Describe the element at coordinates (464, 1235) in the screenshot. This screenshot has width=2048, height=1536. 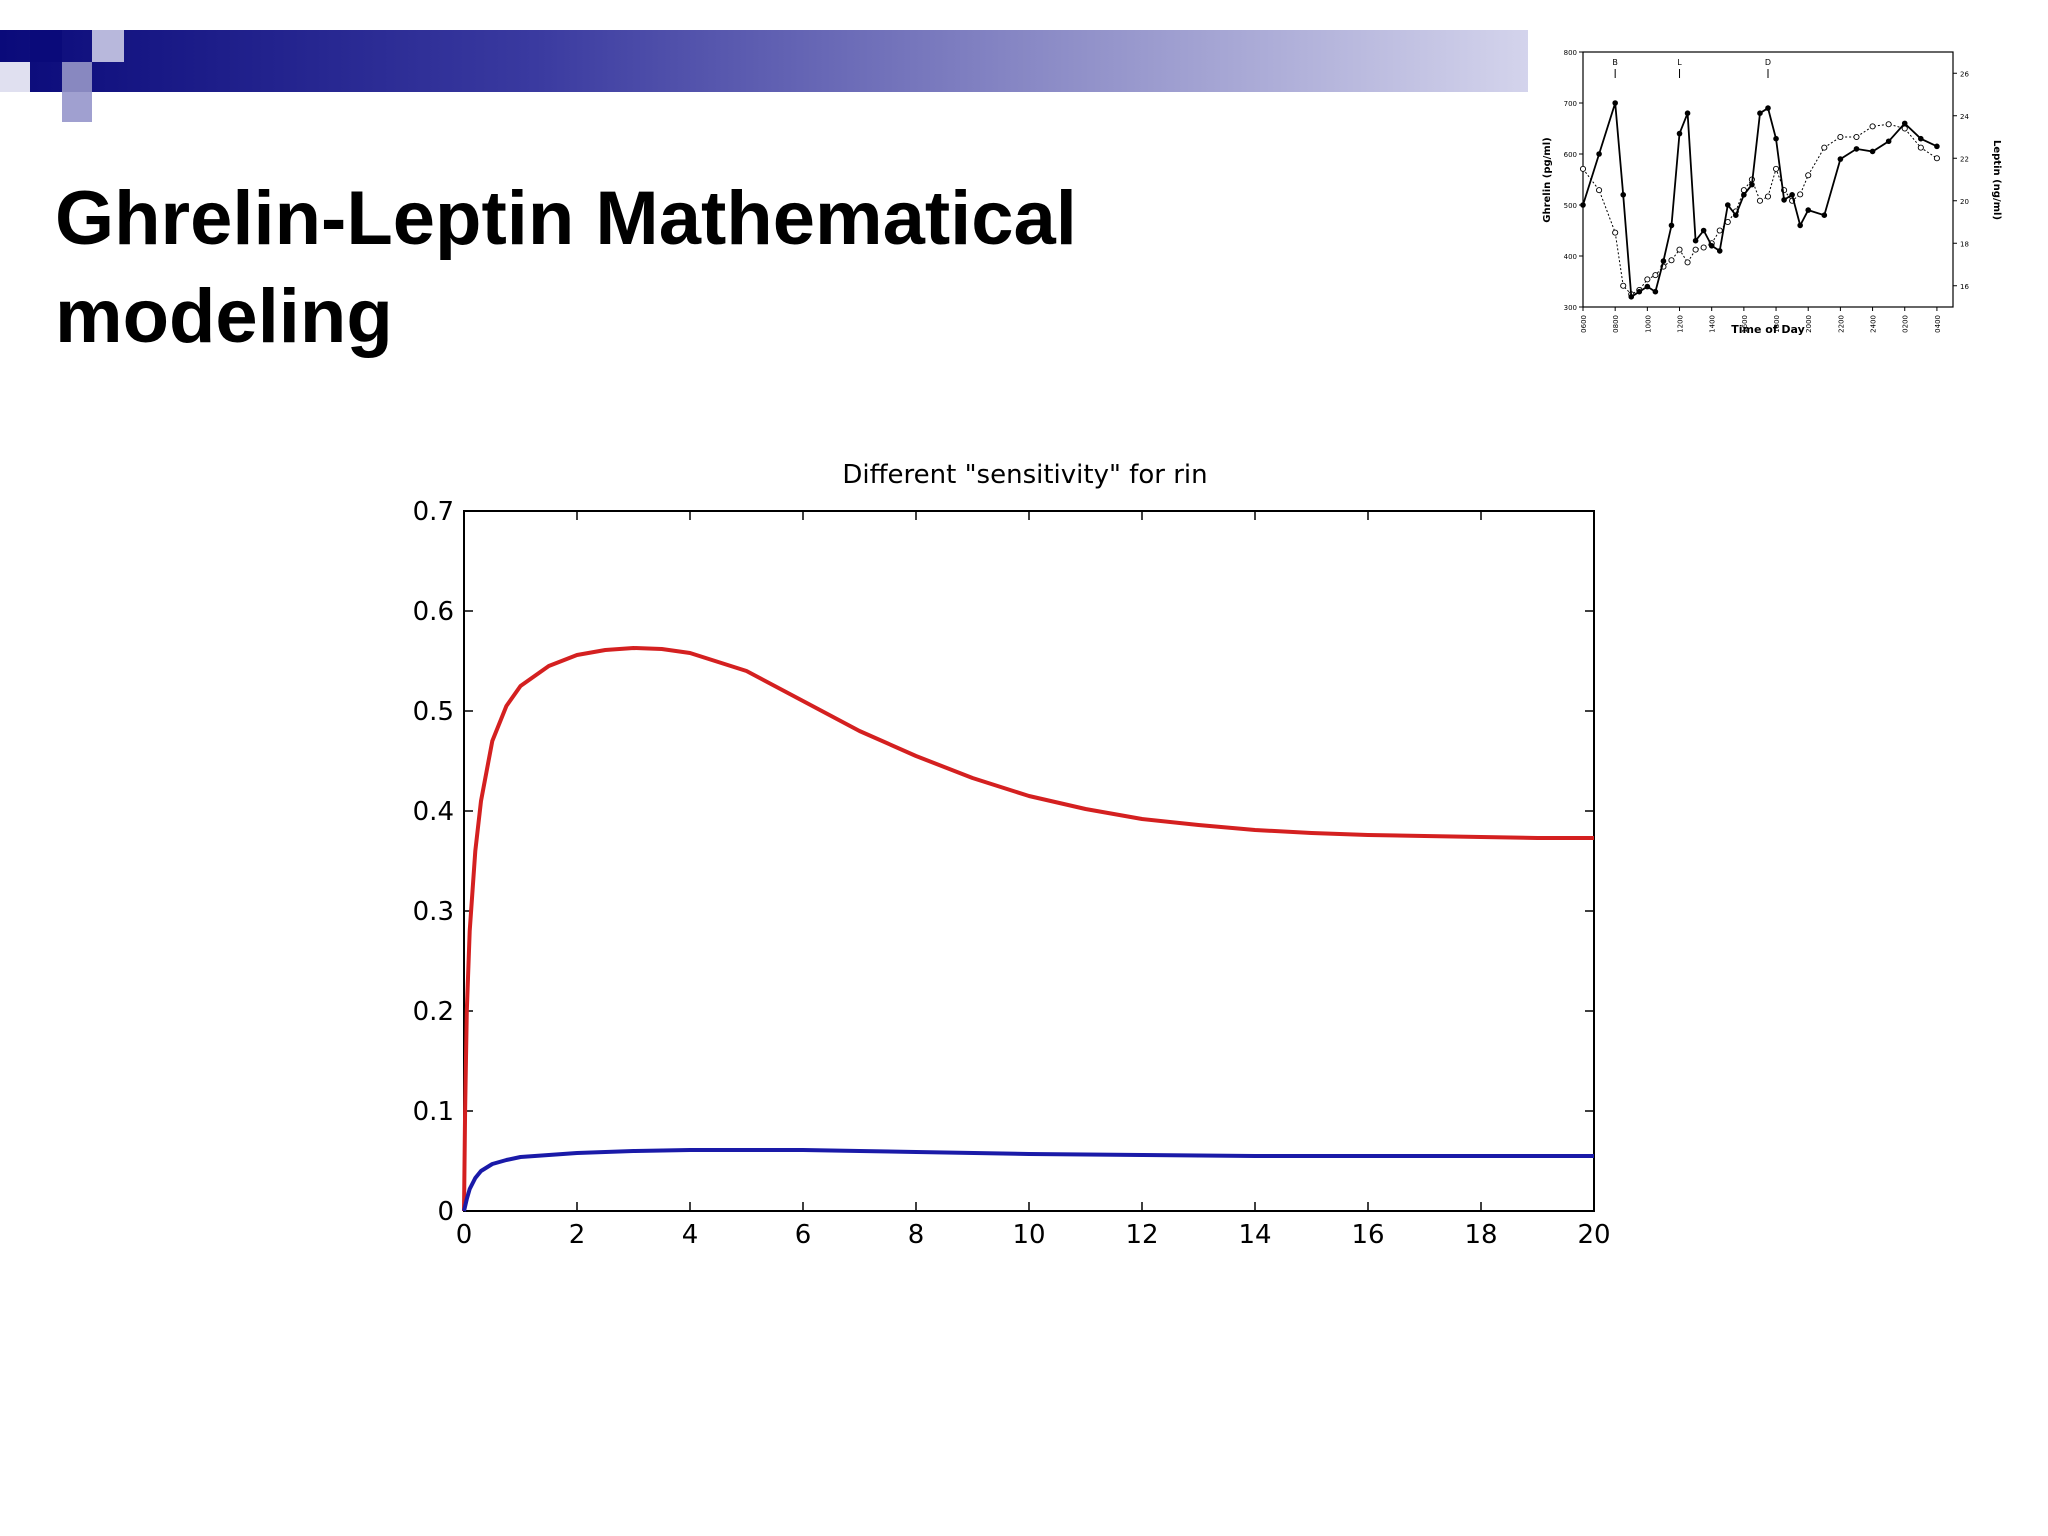
I see `x-tick-label: 0` at that location.